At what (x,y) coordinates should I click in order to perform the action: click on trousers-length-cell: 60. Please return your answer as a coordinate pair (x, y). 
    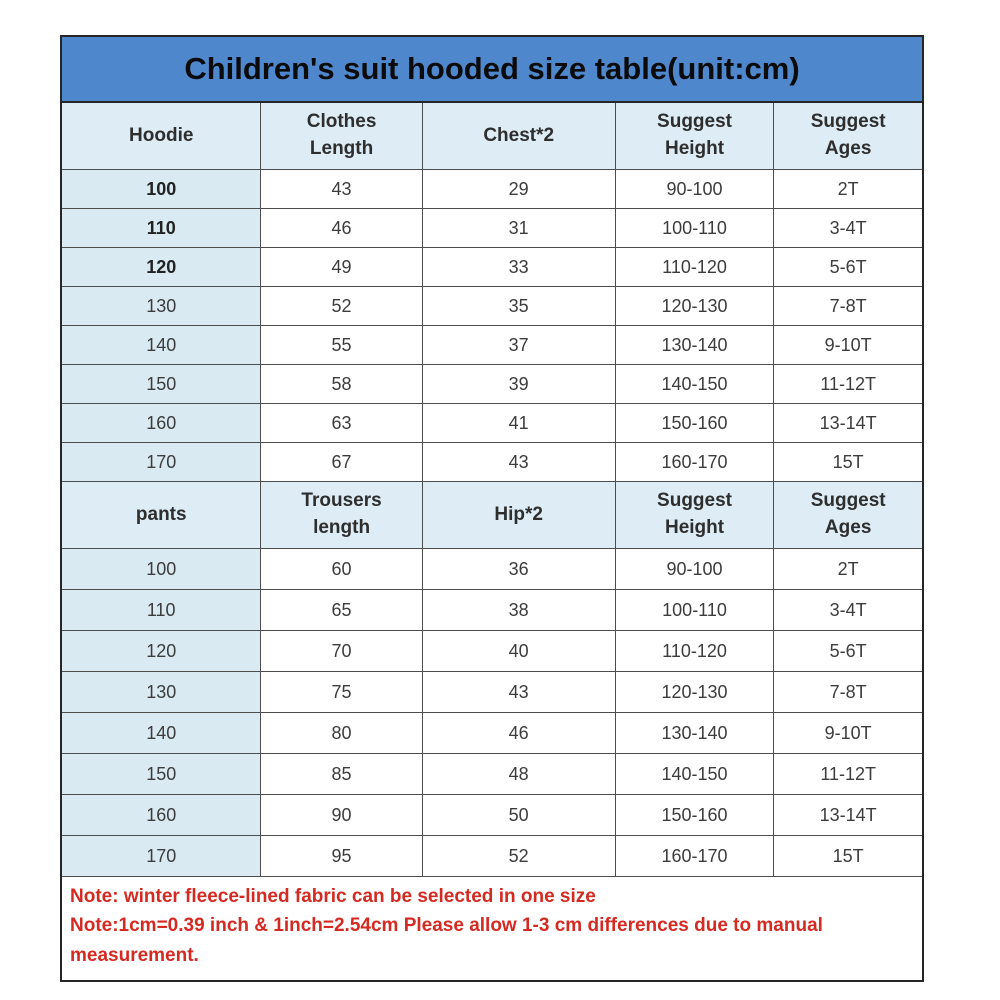
    Looking at the image, I should click on (341, 569).